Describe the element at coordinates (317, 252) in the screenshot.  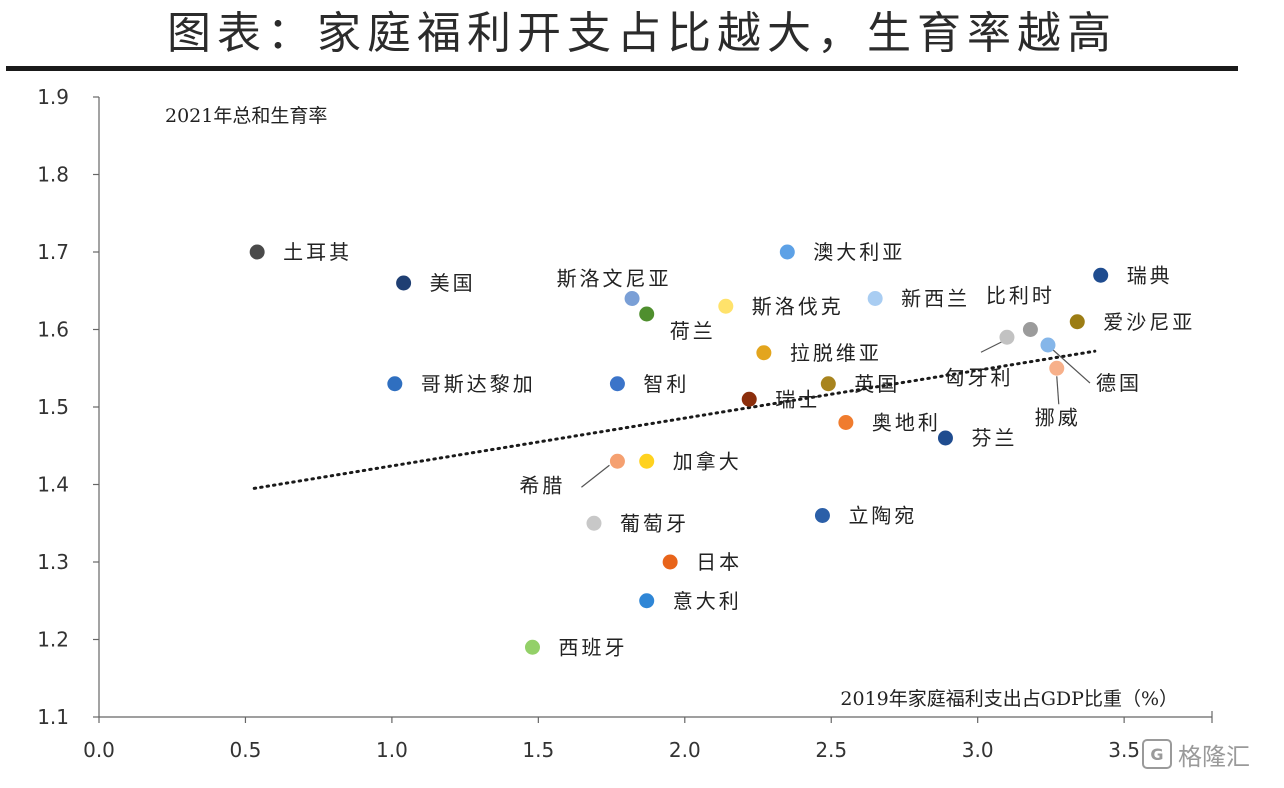
I see `data-point-label: 土耳其` at that location.